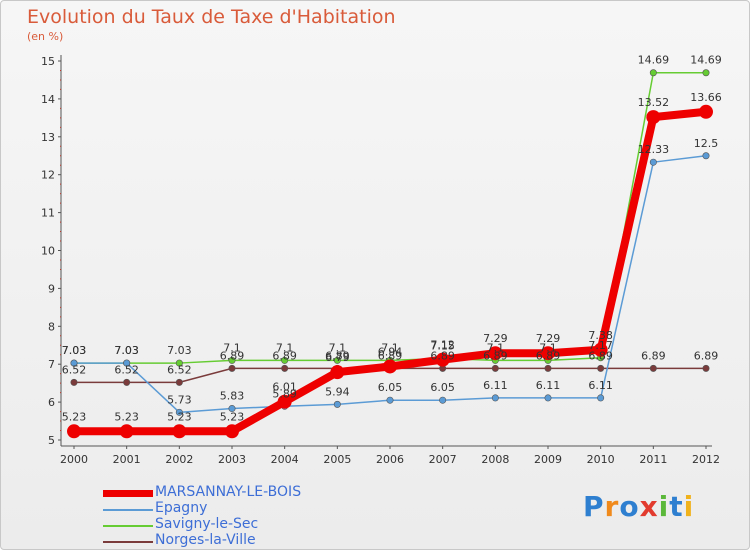 This screenshot has width=750, height=550. What do you see at coordinates (442, 387) in the screenshot?
I see `data-label: 6.05` at bounding box center [442, 387].